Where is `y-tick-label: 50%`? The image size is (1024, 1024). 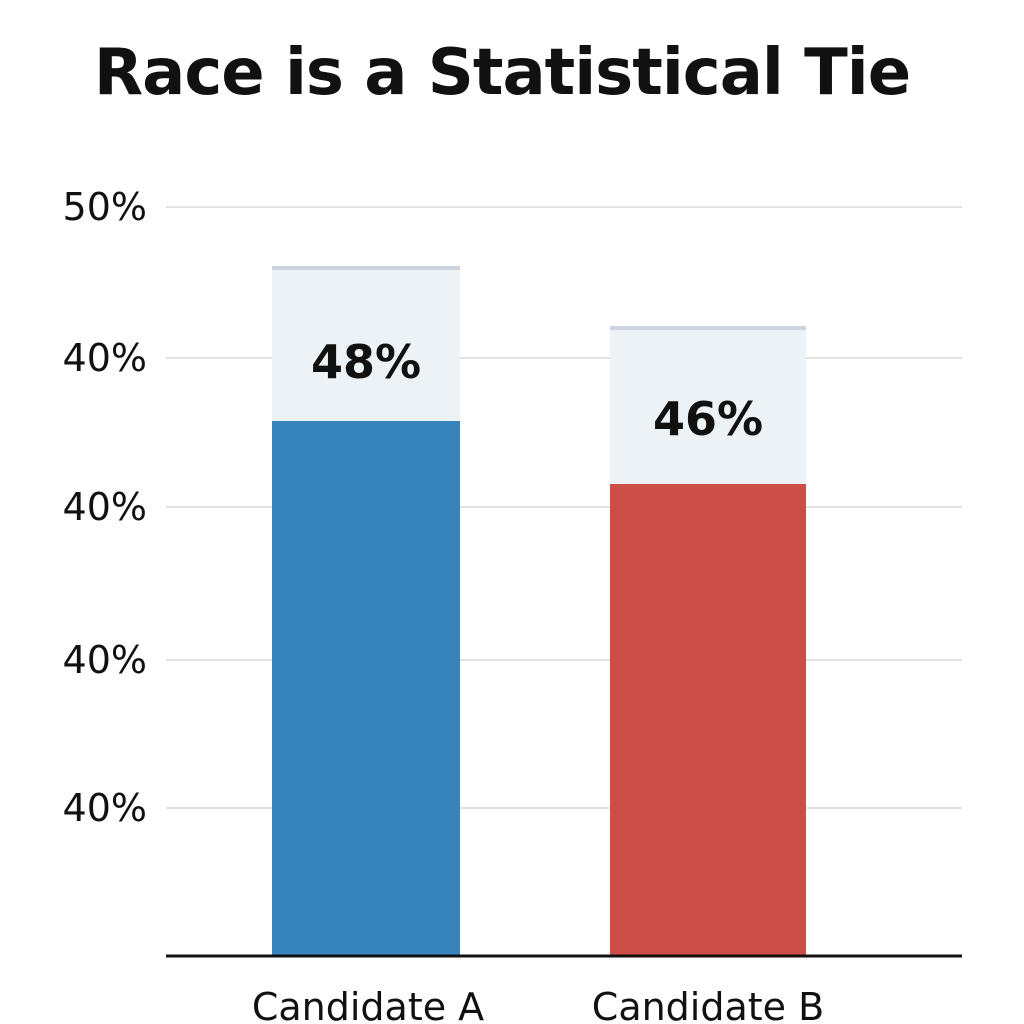 y-tick-label: 50% is located at coordinates (105, 207).